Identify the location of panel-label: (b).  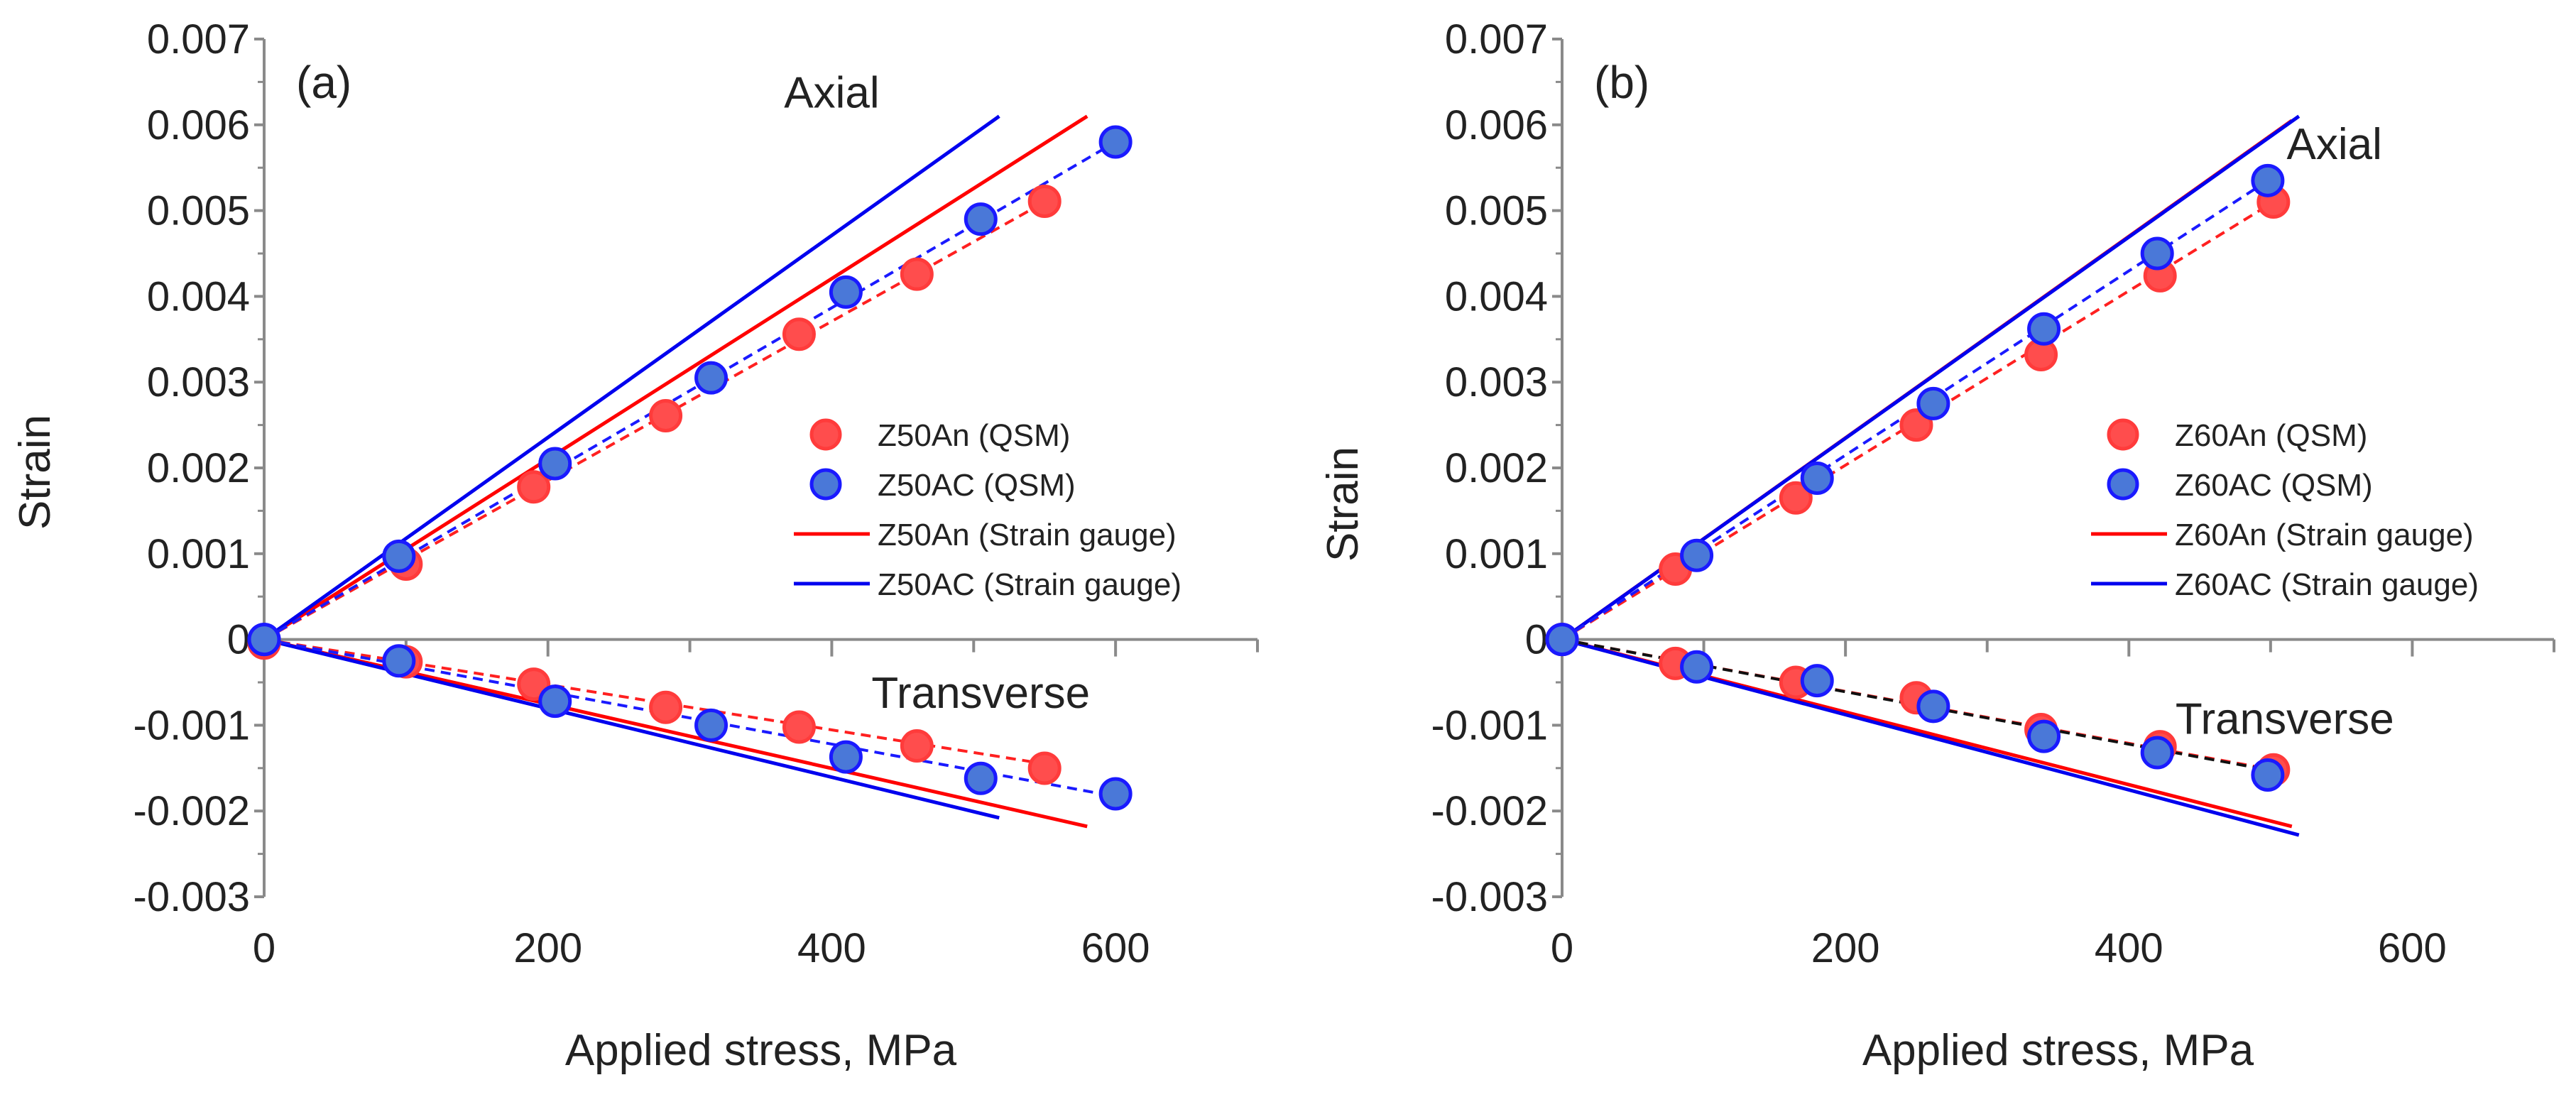
(1621, 82).